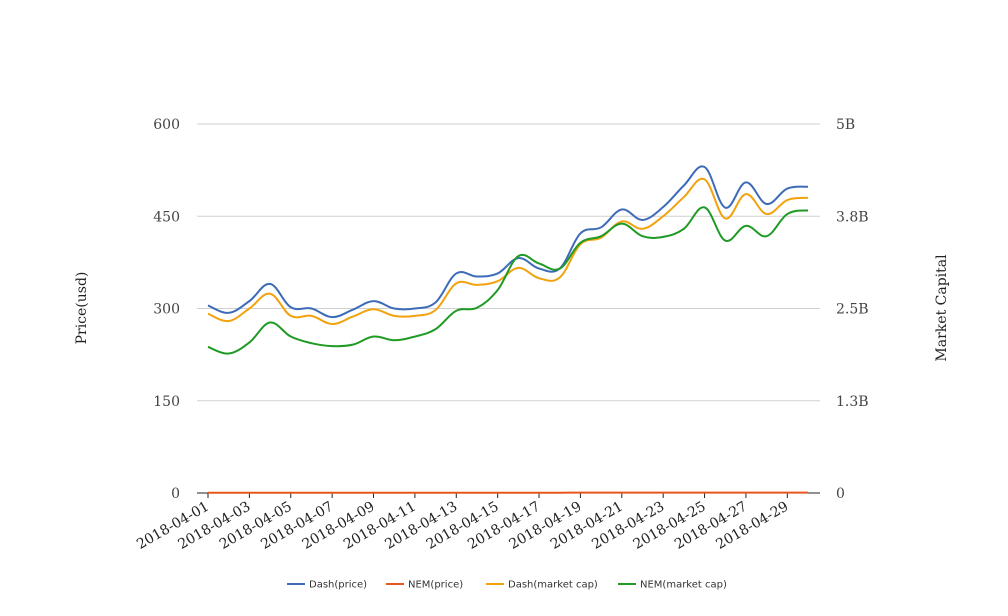  I want to click on series-line-dash-market-cap, so click(508, 251).